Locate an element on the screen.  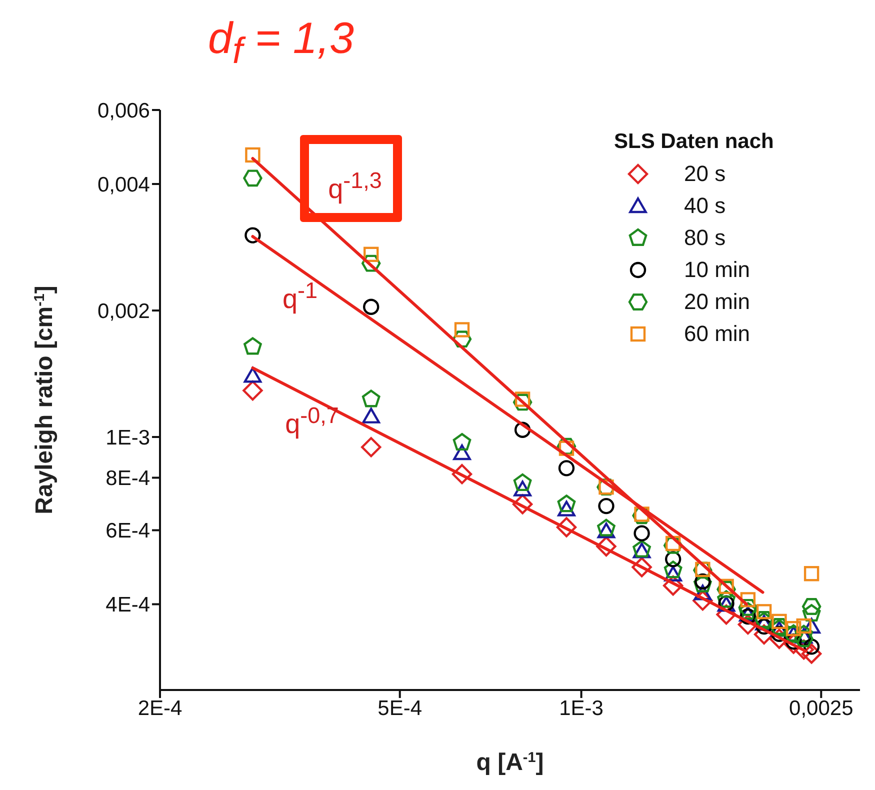
annotation: q$^{-1}$ is located at coordinates (300, 296).